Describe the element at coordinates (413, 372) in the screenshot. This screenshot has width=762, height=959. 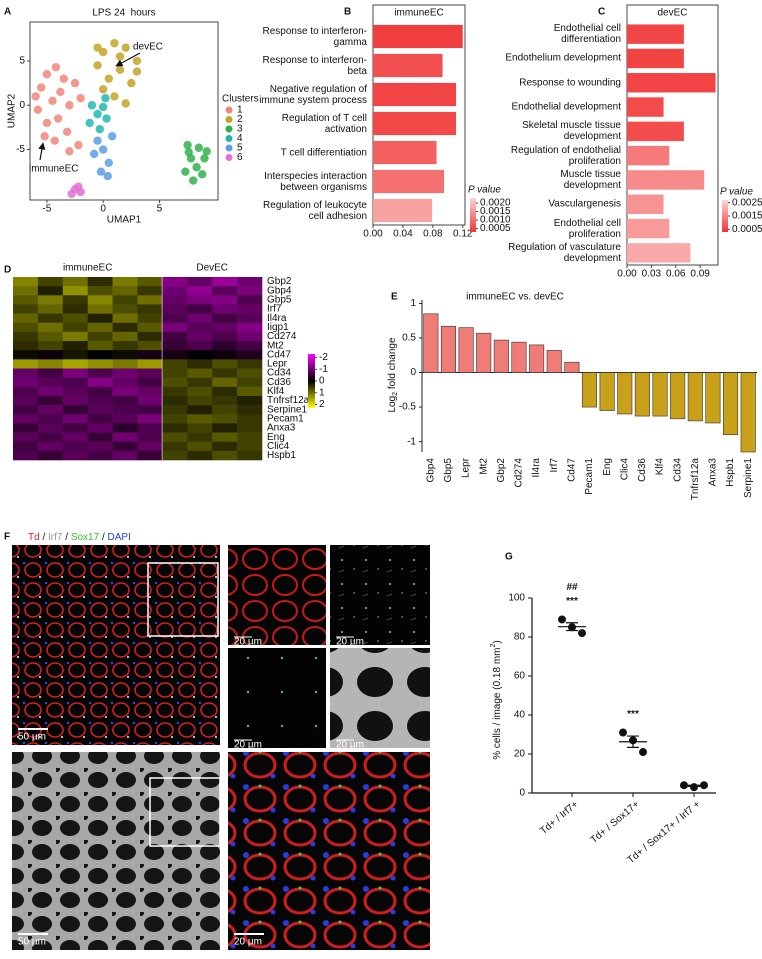
I see `y-tick-label: 0` at that location.